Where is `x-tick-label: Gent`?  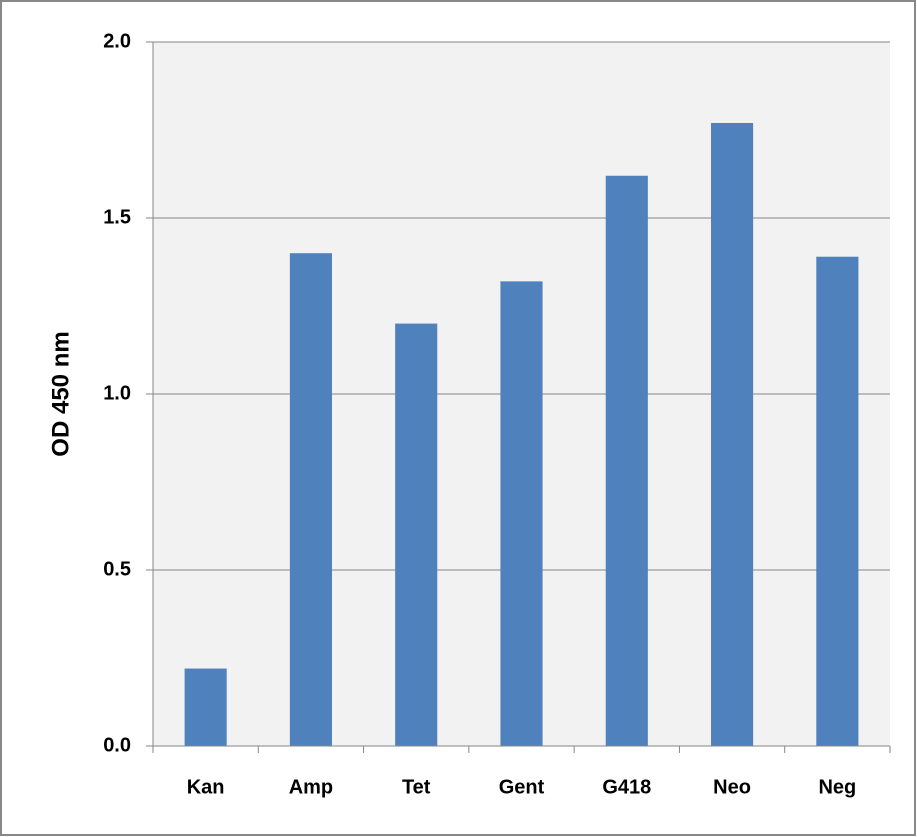
x-tick-label: Gent is located at coordinates (522, 787).